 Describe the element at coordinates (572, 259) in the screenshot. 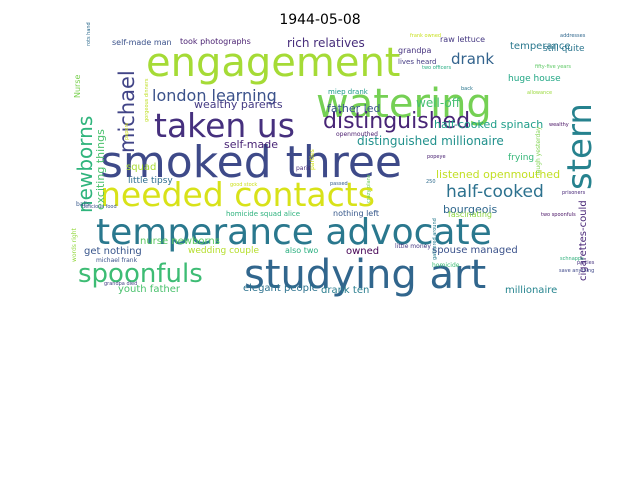

I see `word-70: schnapps` at that location.